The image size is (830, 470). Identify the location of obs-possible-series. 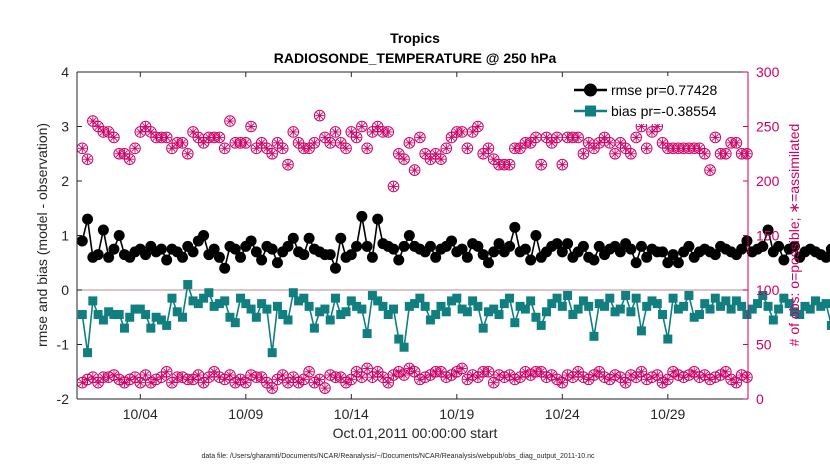
(414, 151).